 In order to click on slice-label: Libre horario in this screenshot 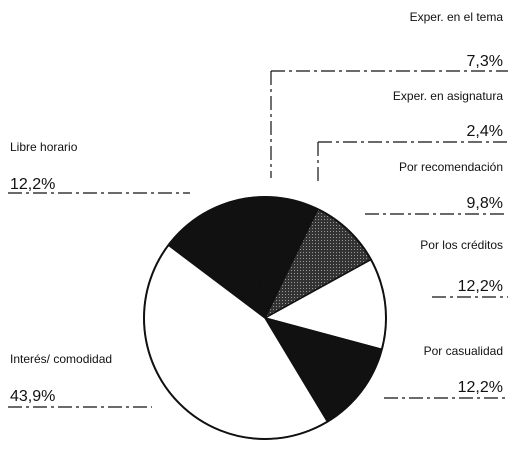, I will do `click(44, 147)`.